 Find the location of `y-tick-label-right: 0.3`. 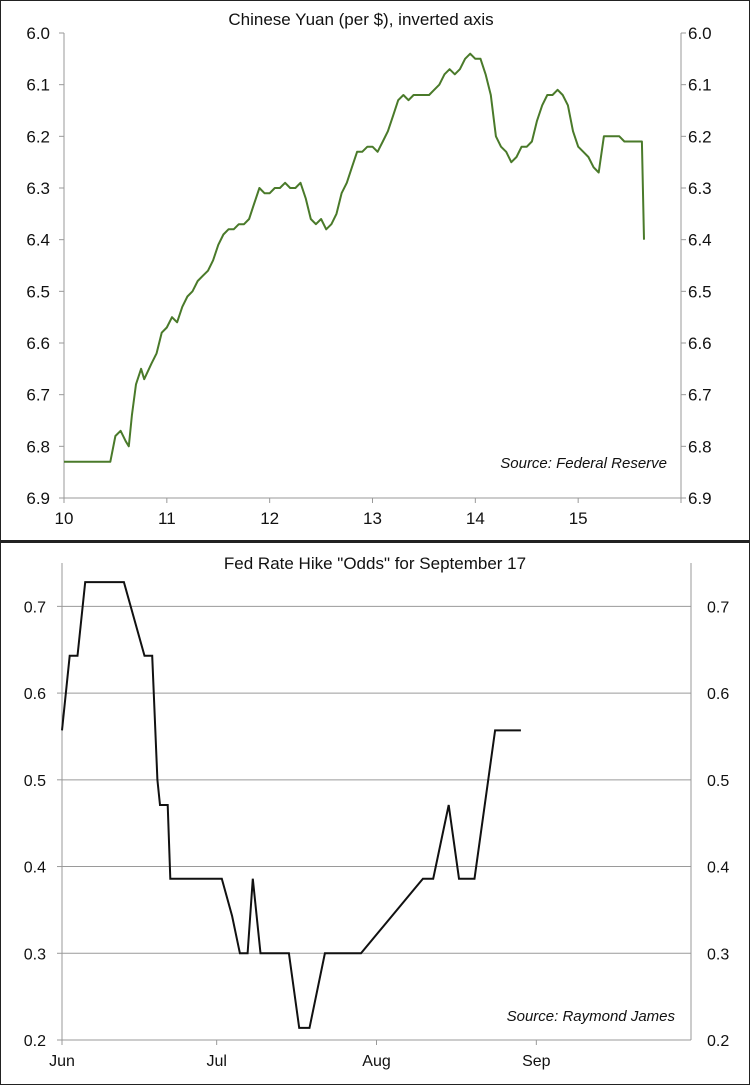

y-tick-label-right: 0.3 is located at coordinates (718, 954).